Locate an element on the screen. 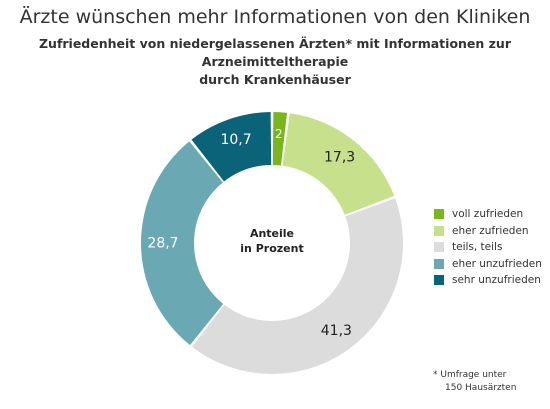  donut-value-label: 10,7 is located at coordinates (235, 140).